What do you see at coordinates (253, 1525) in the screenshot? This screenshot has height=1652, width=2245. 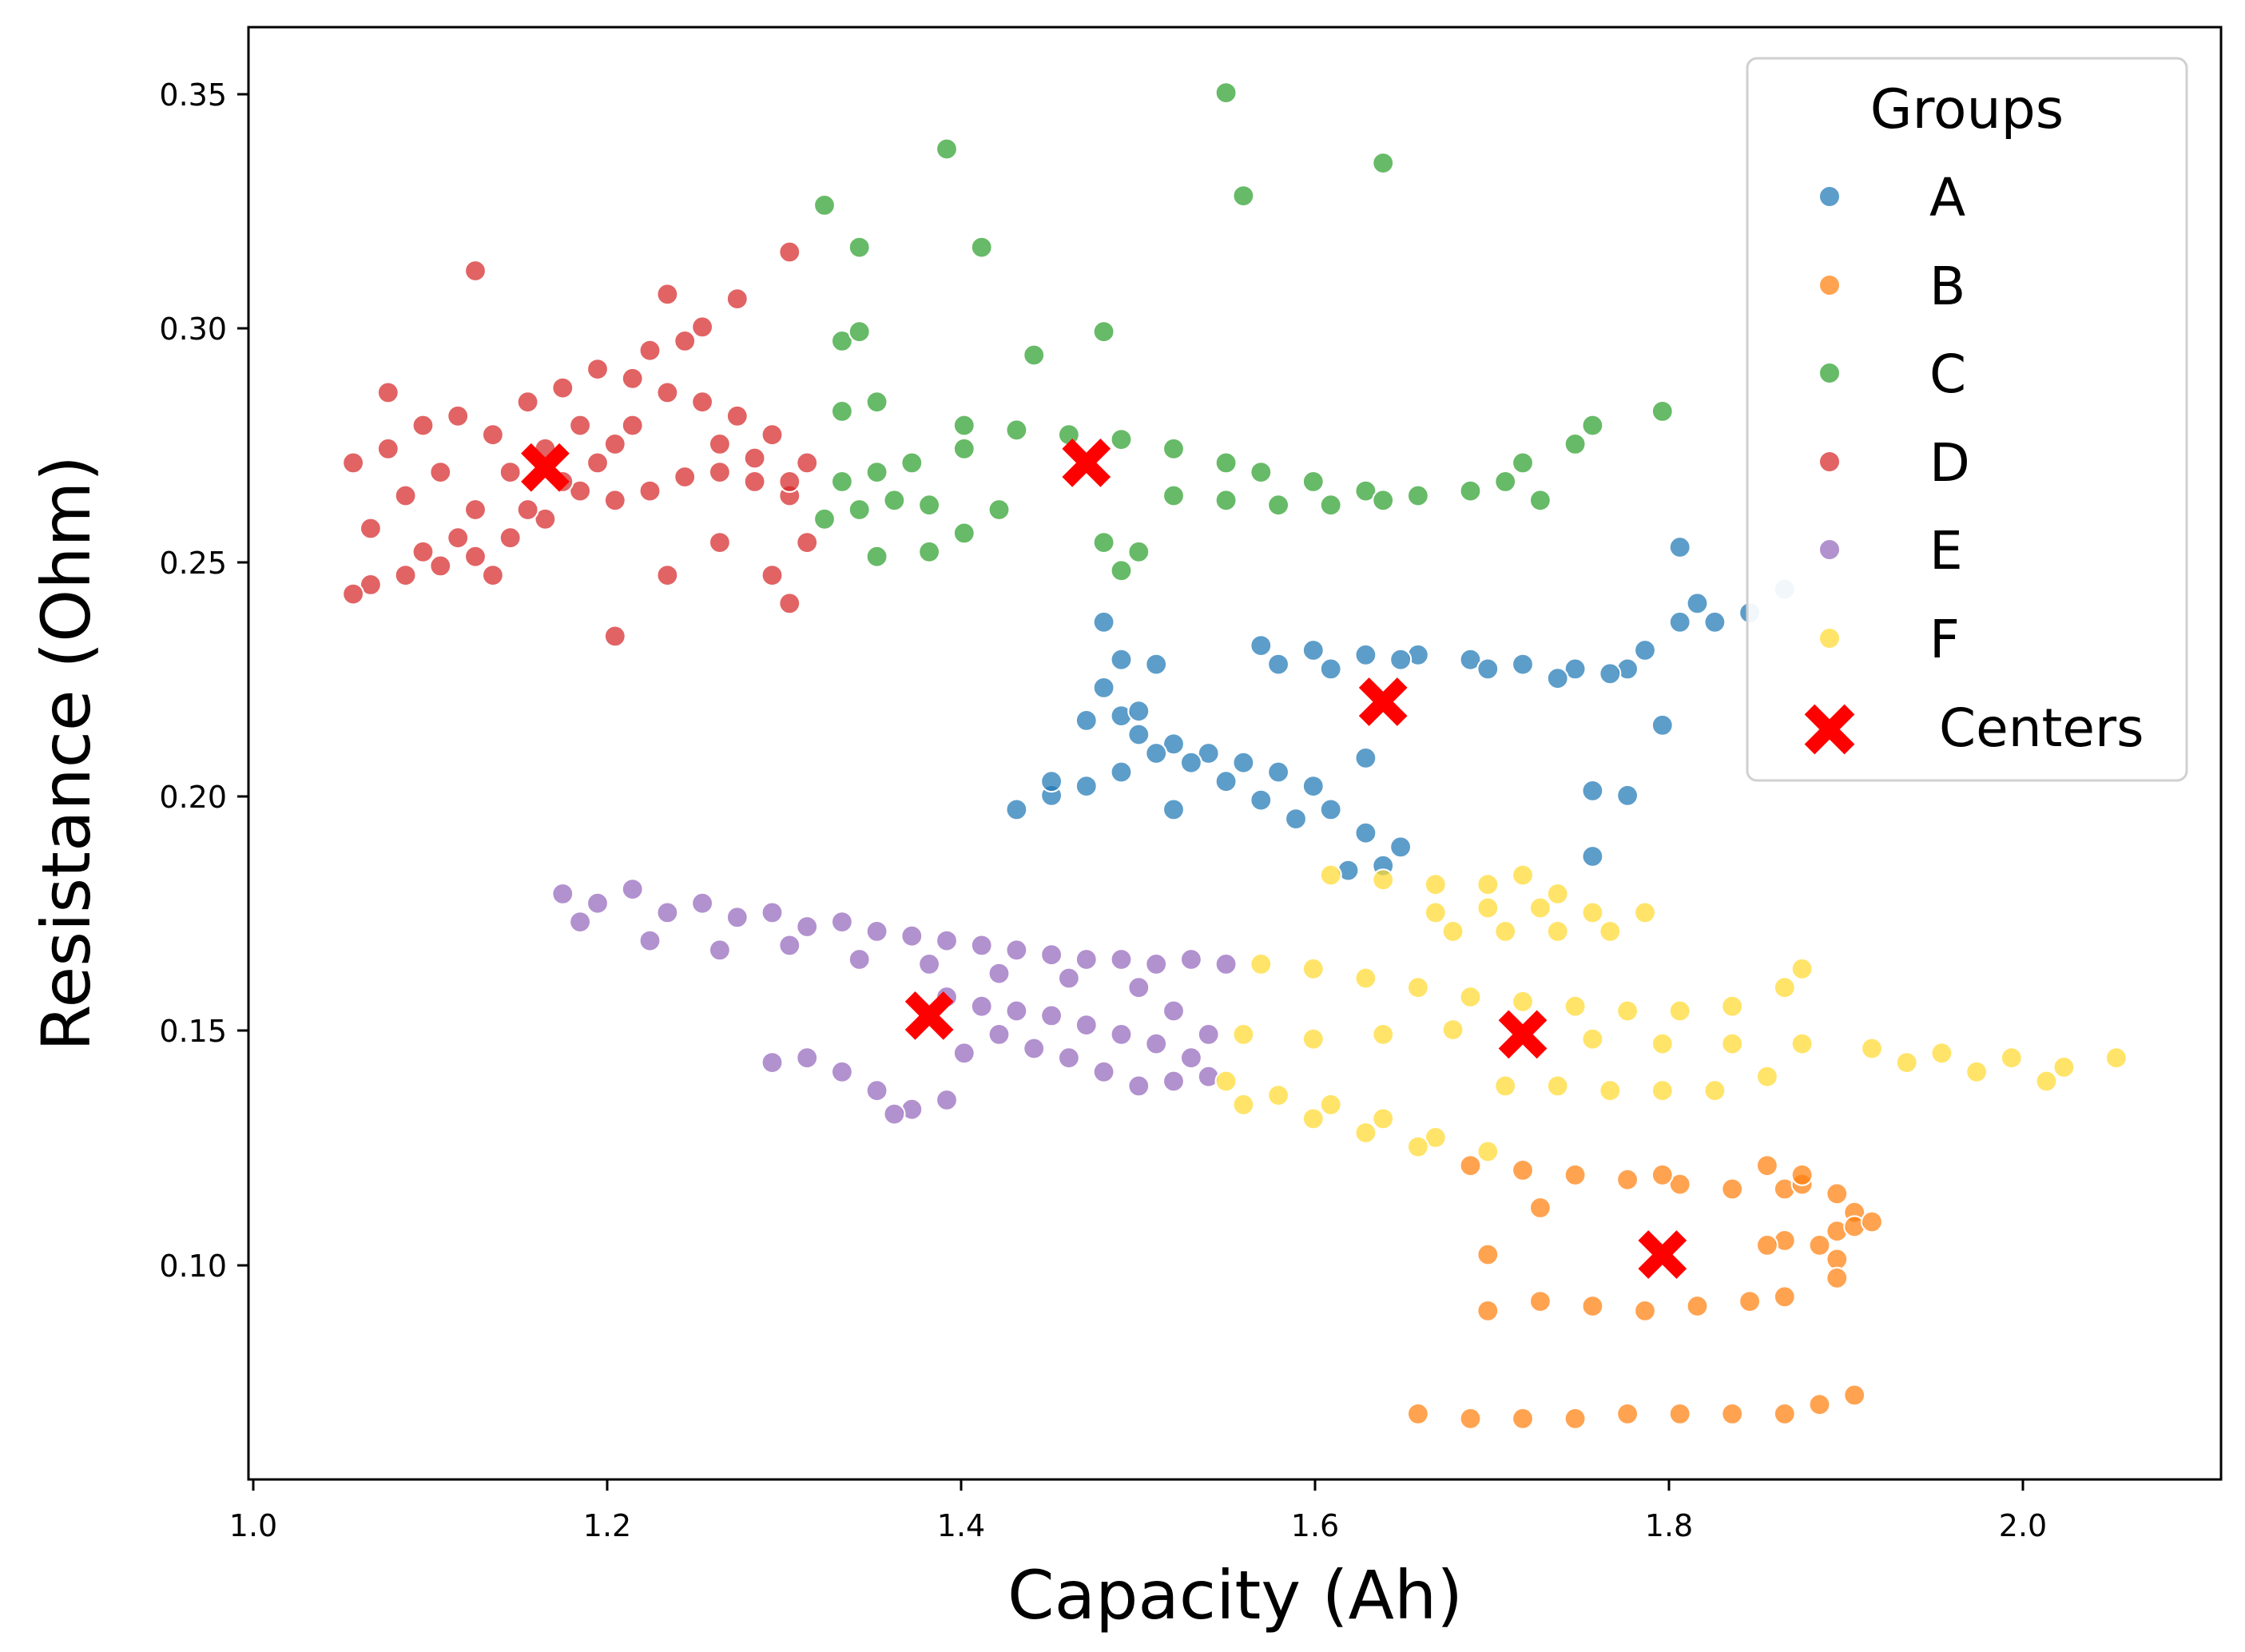 I see `x-tick-label: 1.0` at bounding box center [253, 1525].